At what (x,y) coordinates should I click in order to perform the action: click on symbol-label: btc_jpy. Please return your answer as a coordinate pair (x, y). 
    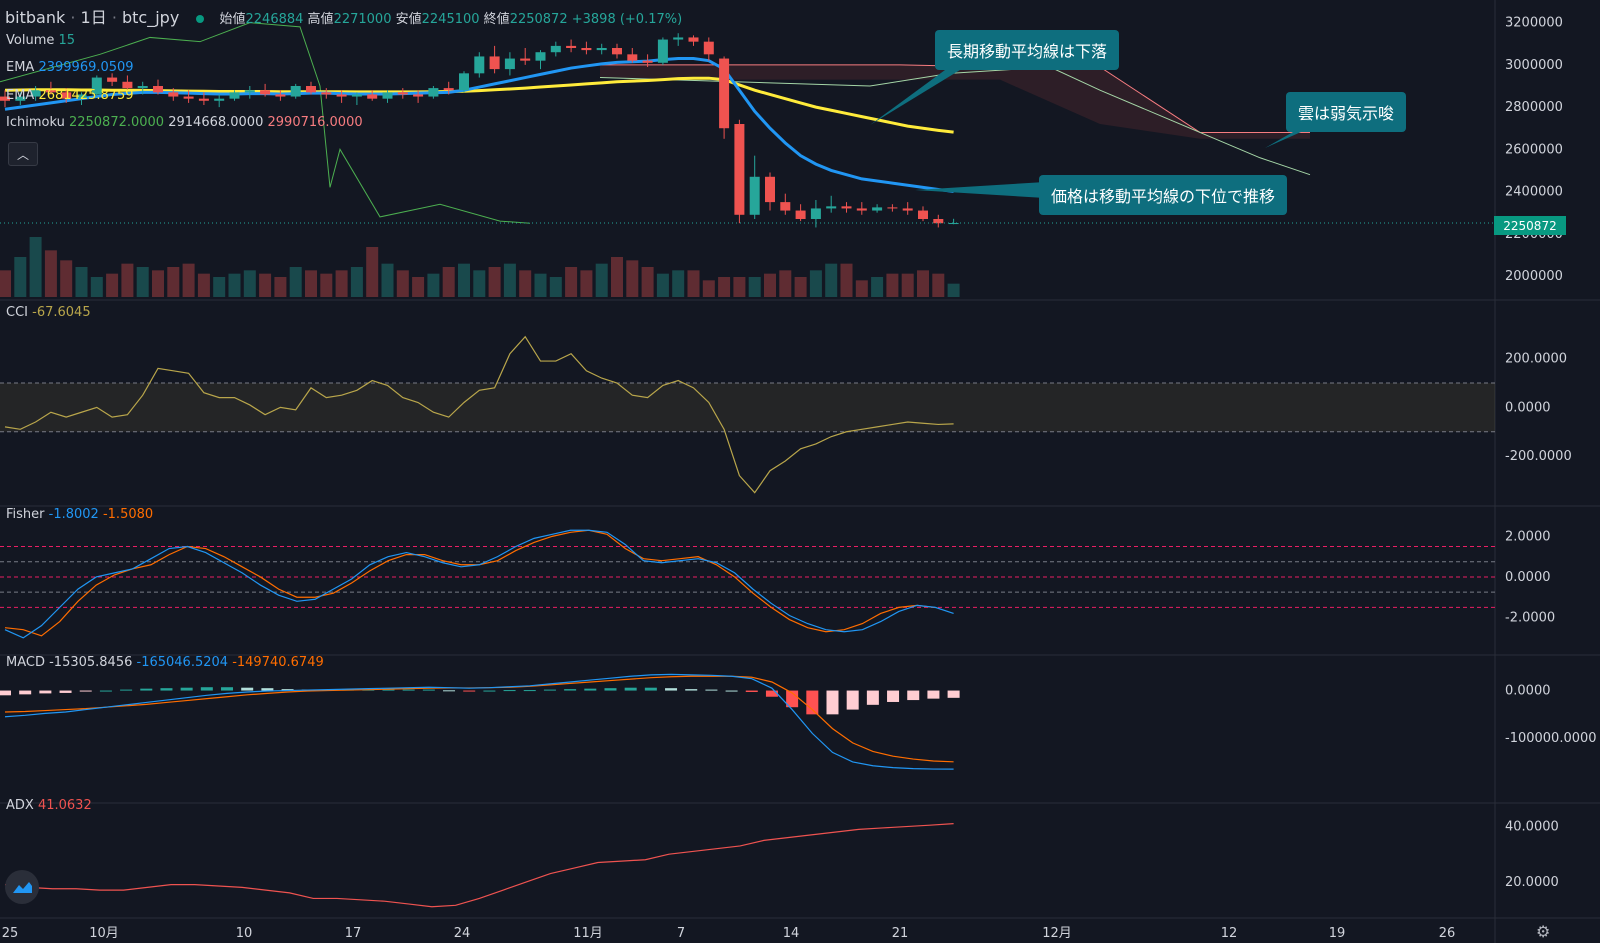
    Looking at the image, I should click on (151, 17).